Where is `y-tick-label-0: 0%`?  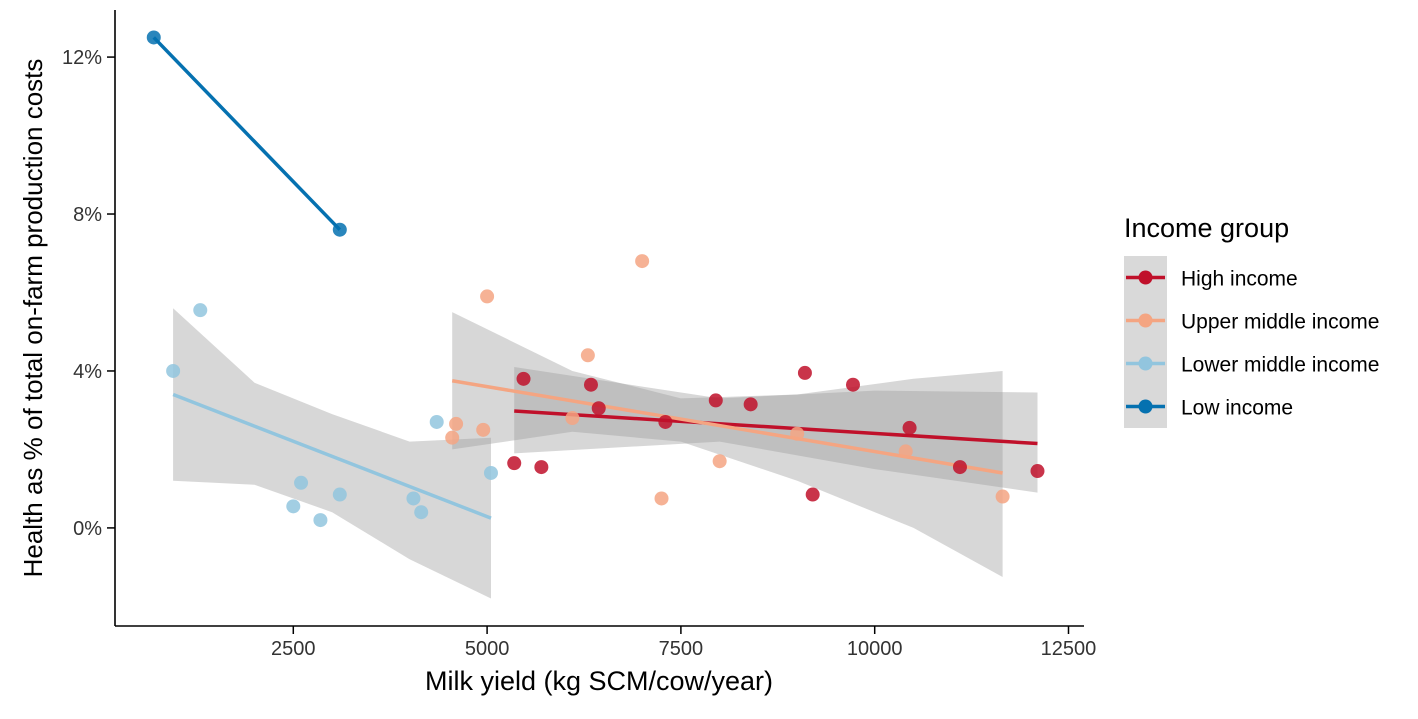 y-tick-label-0: 0% is located at coordinates (87, 529).